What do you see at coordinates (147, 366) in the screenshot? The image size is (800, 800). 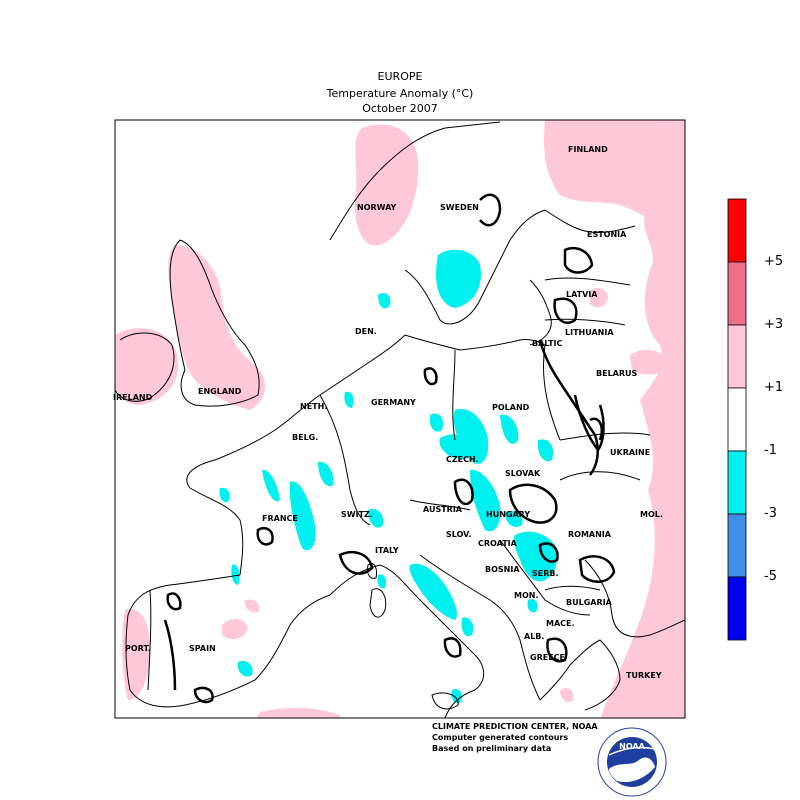 I see `warm-area-ireland` at bounding box center [147, 366].